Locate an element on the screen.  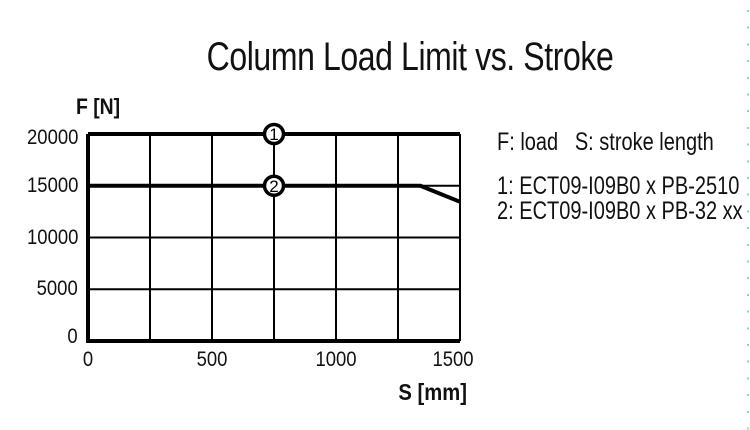
series-marker-label-1: 1 is located at coordinates (273, 134).